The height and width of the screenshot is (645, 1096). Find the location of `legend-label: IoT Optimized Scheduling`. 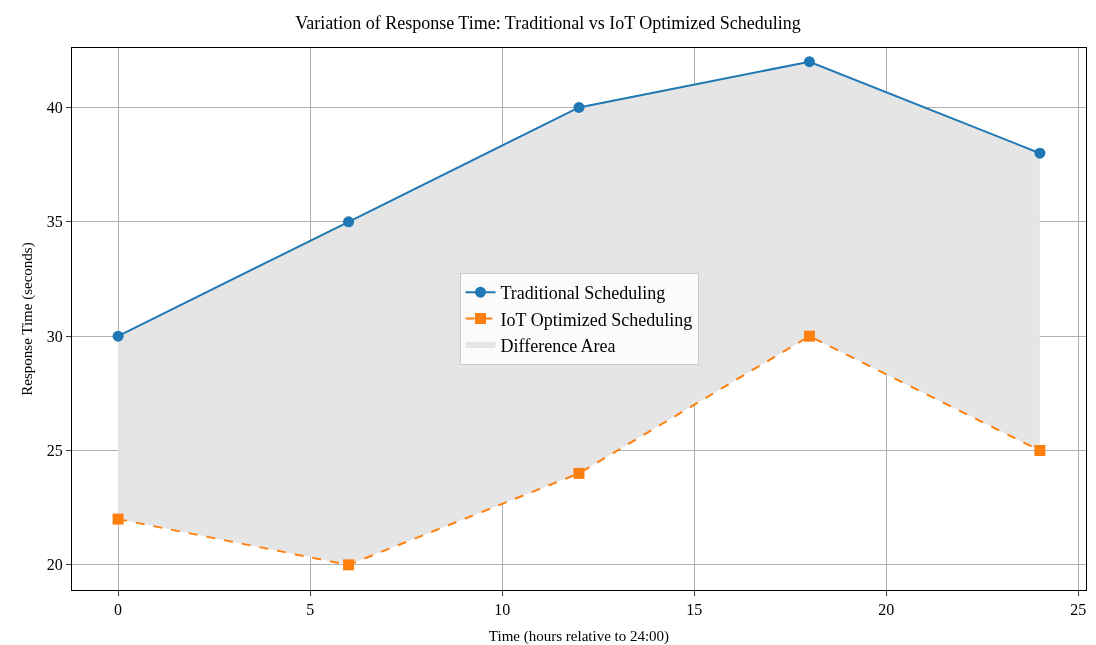

legend-label: IoT Optimized Scheduling is located at coordinates (596, 319).